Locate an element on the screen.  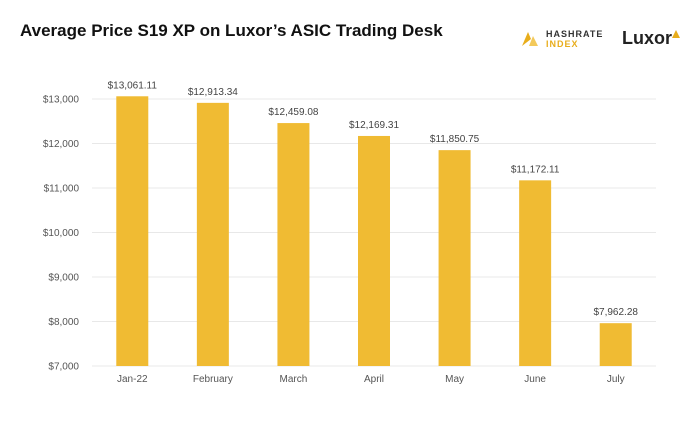
y-tick-label: $7,000 is located at coordinates (63, 367).